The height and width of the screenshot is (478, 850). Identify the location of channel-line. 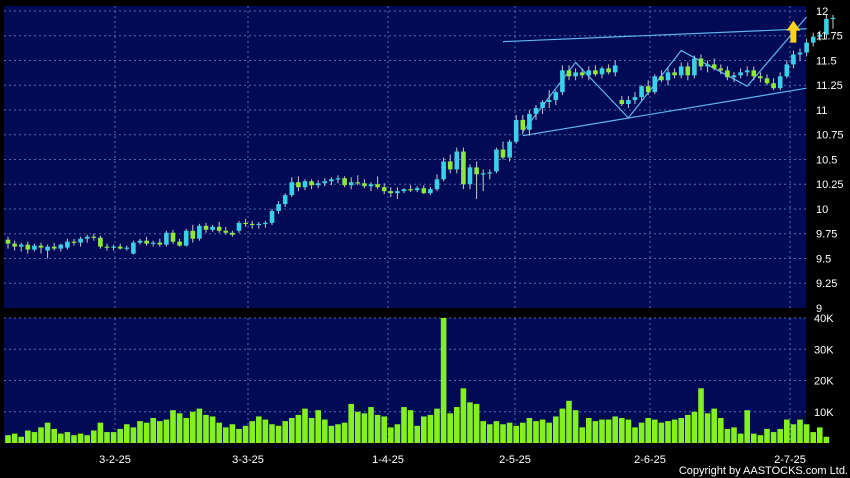
(664, 112).